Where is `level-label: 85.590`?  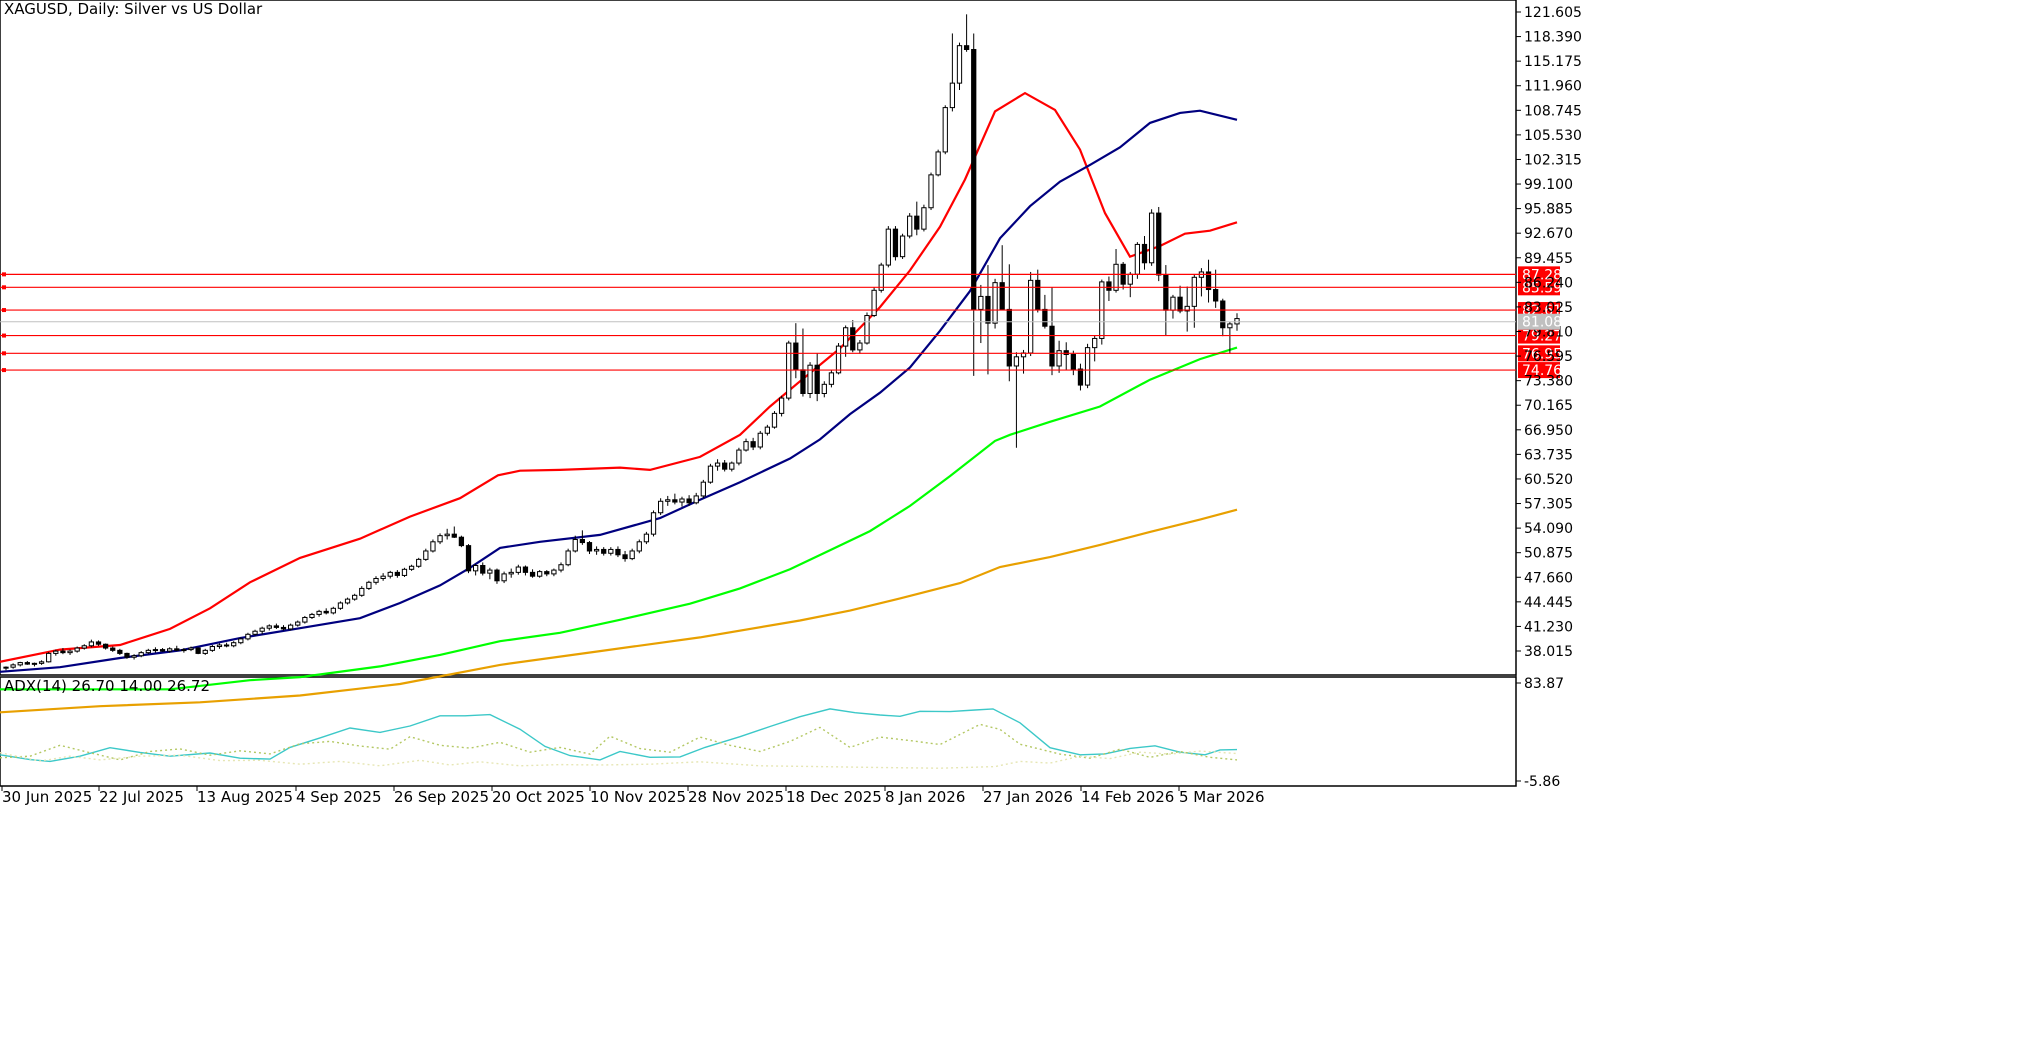 level-label: 85.590 is located at coordinates (1546, 288).